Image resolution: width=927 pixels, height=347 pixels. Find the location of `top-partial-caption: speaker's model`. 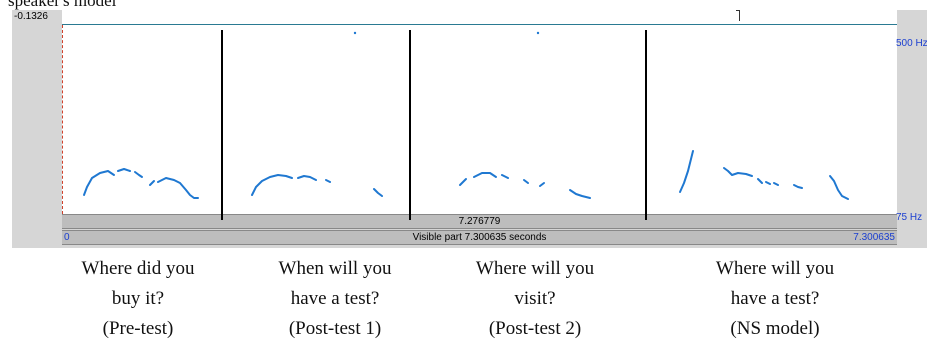

top-partial-caption: speaker's model is located at coordinates (62, 5).